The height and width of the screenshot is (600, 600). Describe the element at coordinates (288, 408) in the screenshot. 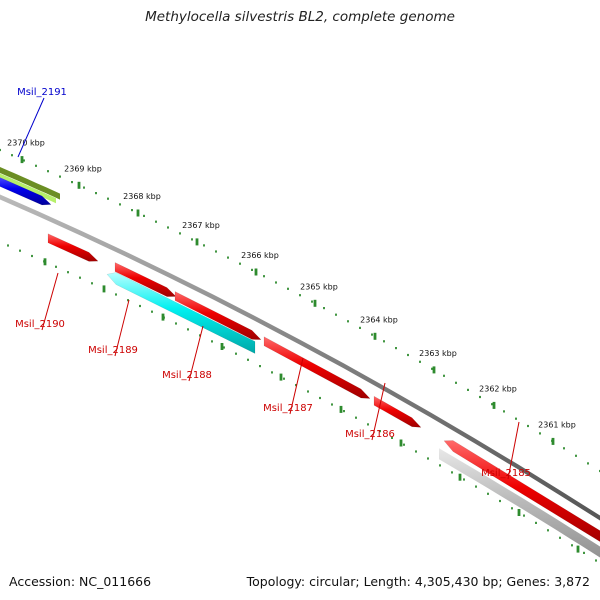

I see `gene-label: Msil_2187` at that location.